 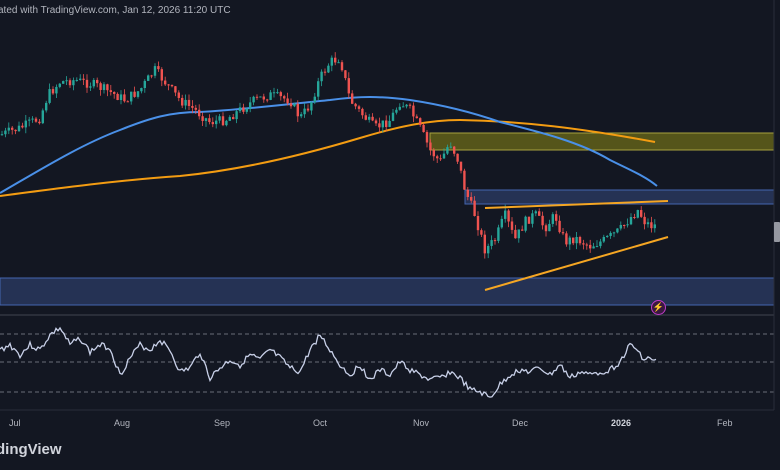 What do you see at coordinates (387, 291) in the screenshot?
I see `support-zone-blue` at bounding box center [387, 291].